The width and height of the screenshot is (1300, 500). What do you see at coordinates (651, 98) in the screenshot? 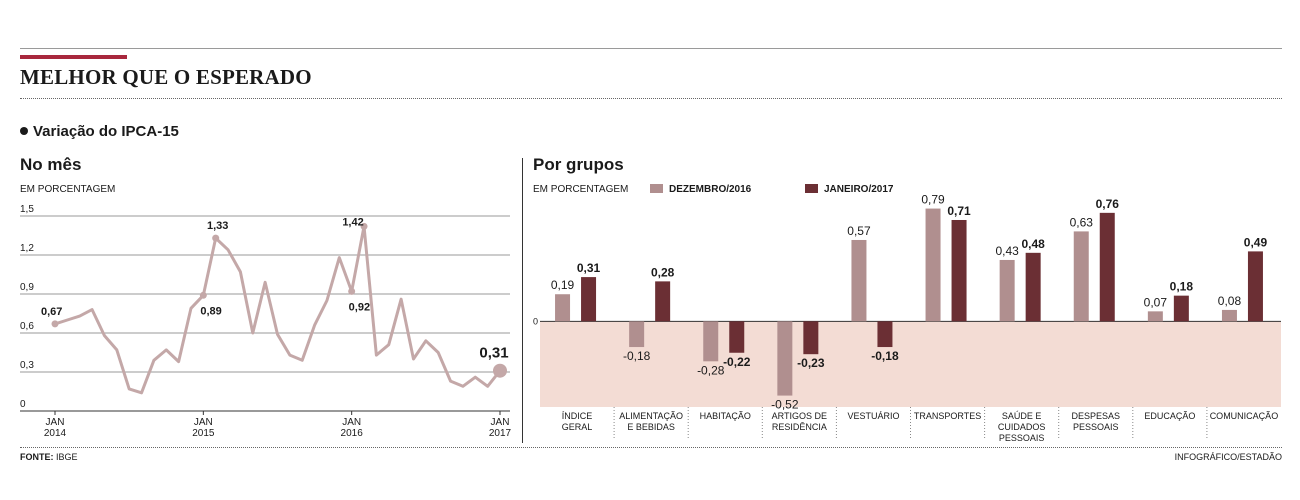
I see `title-divider` at bounding box center [651, 98].